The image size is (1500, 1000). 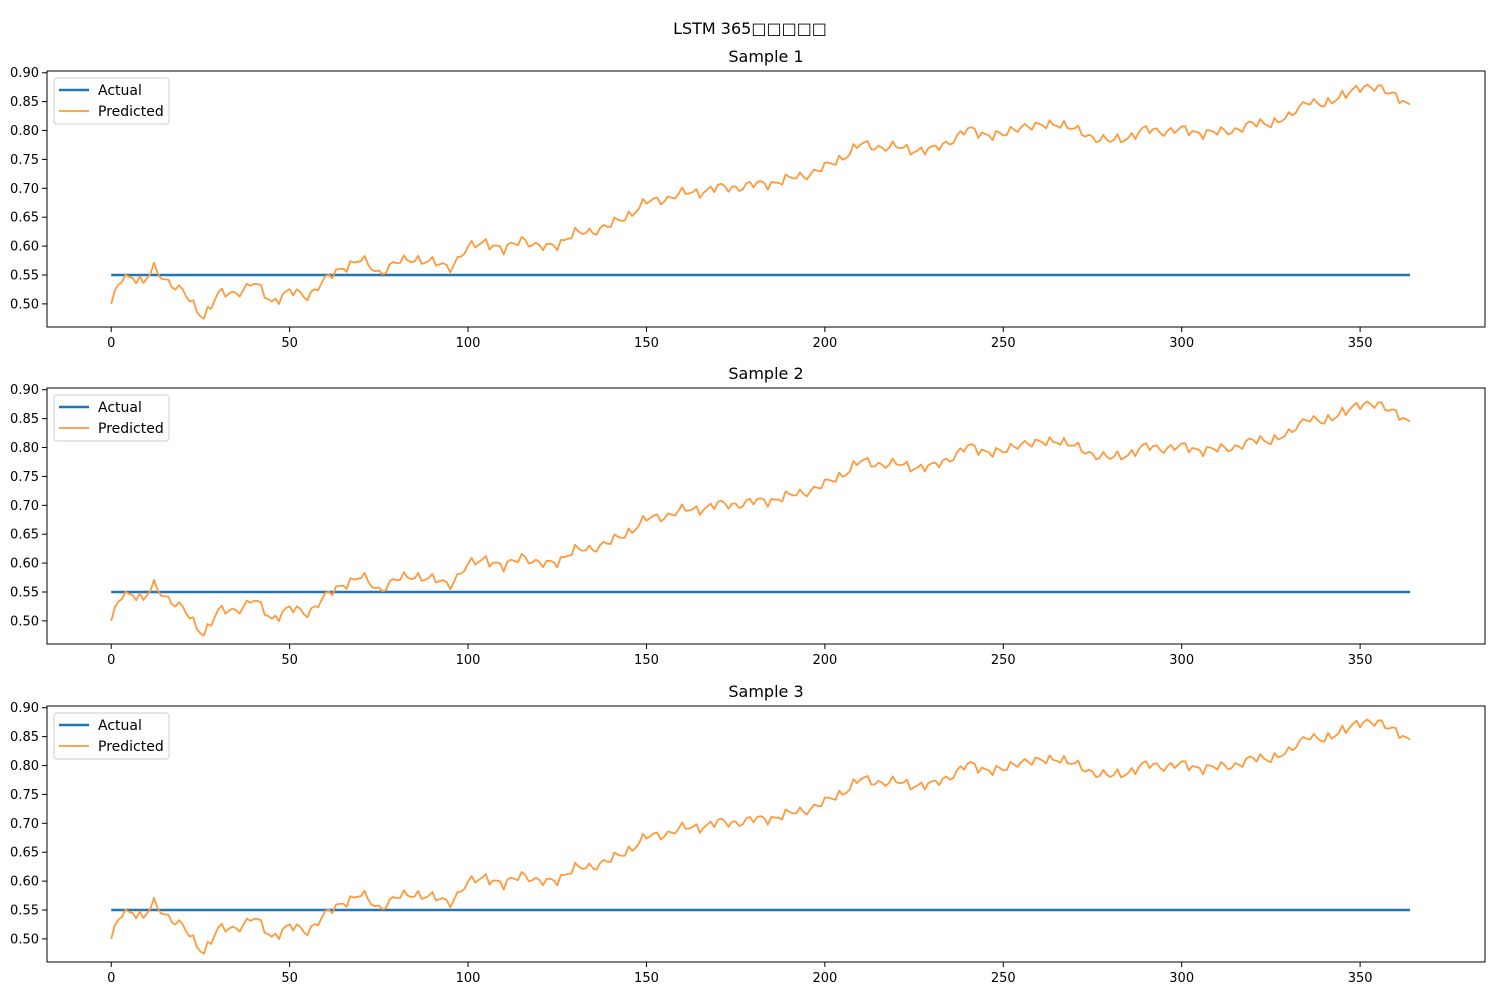 What do you see at coordinates (765, 691) in the screenshot?
I see `subplot-title: Sample 3` at bounding box center [765, 691].